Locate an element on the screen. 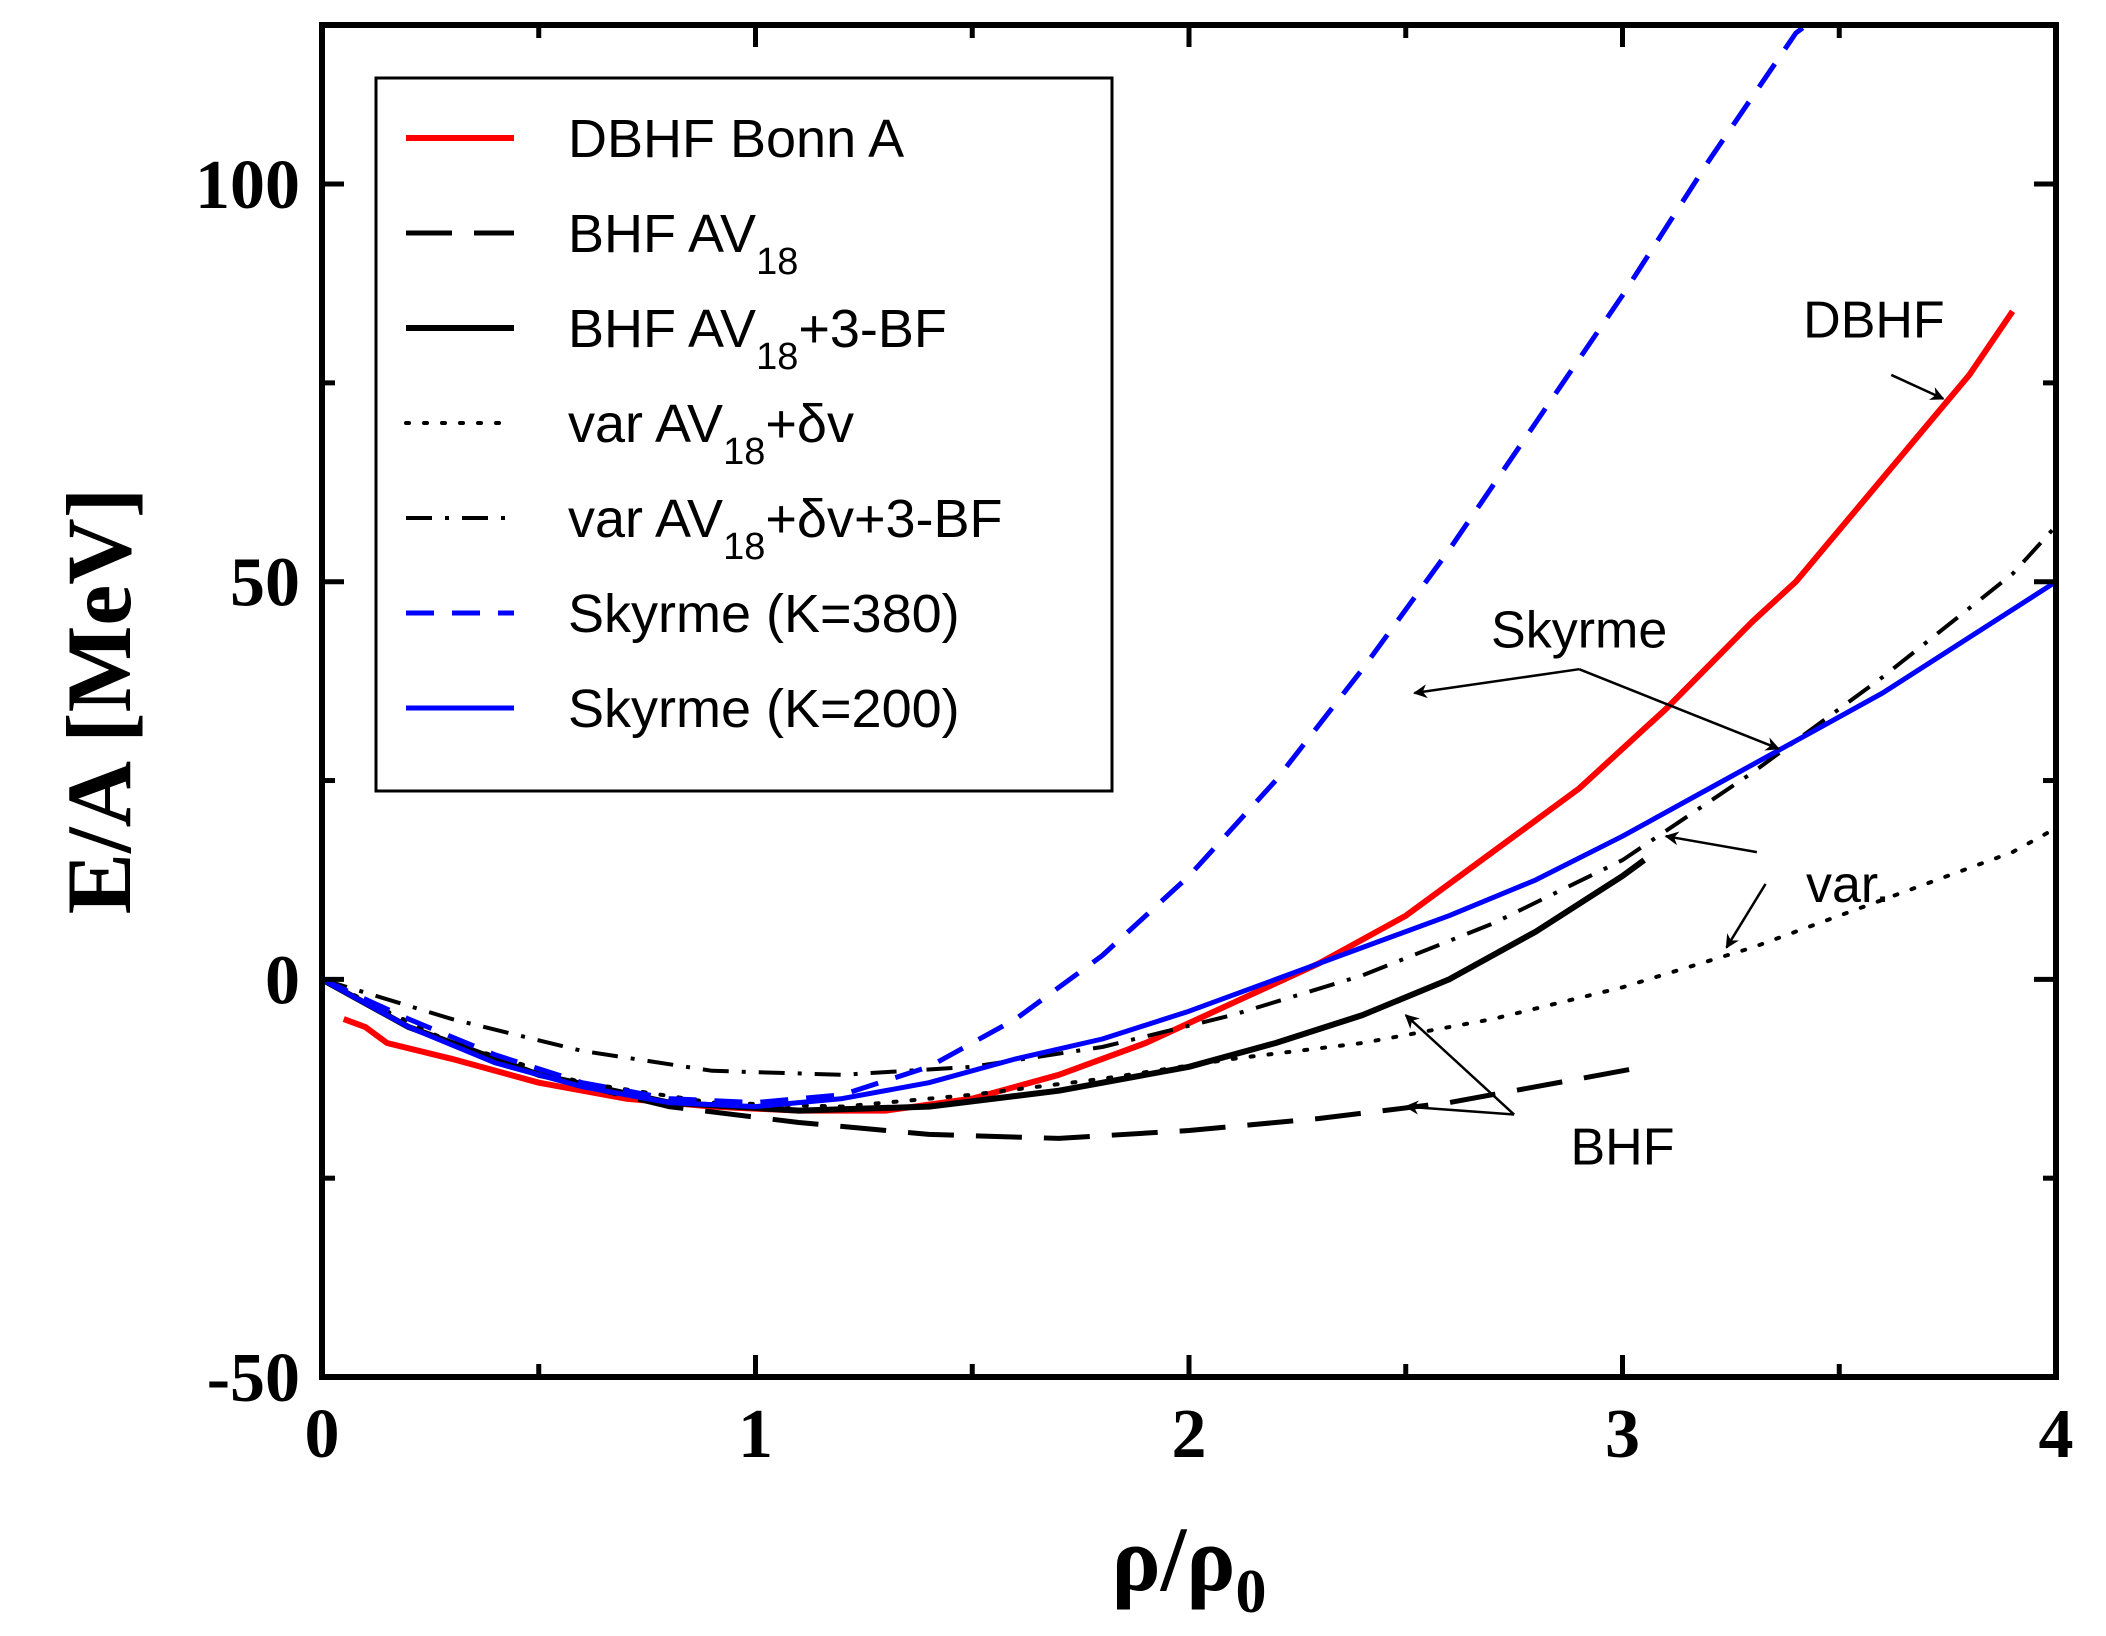 This screenshot has width=2106, height=1636. legend-label-bhf-av18: BHF AV18 is located at coordinates (683, 243).